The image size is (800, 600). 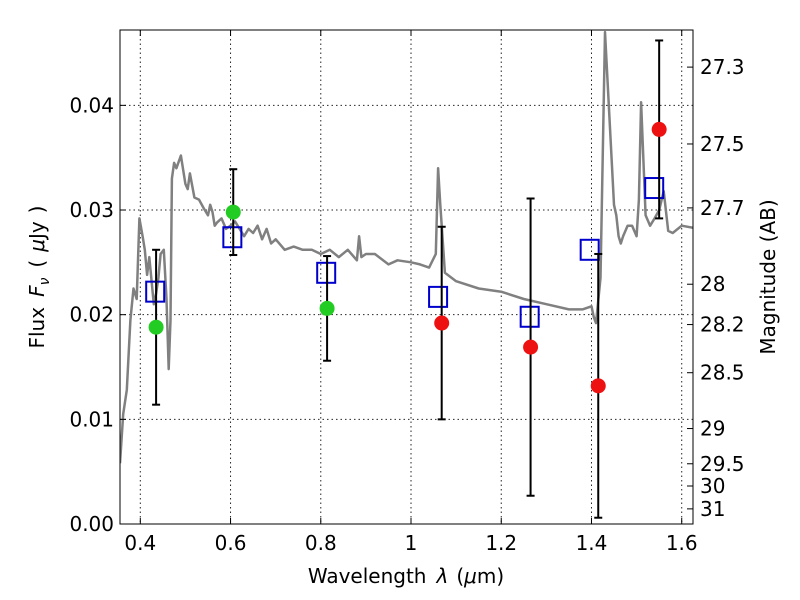 What do you see at coordinates (91, 105) in the screenshot?
I see `y-tick-label: 0.04` at bounding box center [91, 105].